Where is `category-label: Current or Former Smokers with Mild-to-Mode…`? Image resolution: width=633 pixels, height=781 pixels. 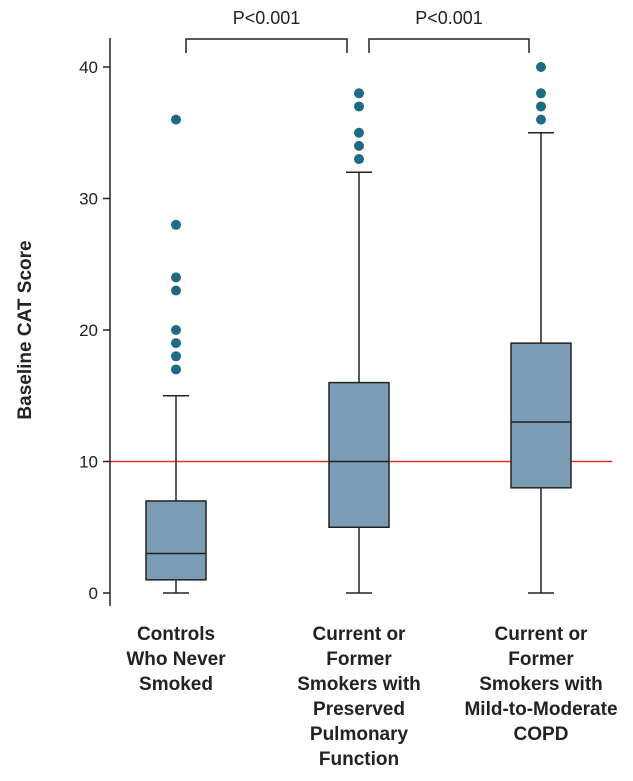
category-label: Current or Former Smokers with Mild-to-Mode… is located at coordinates (540, 684).